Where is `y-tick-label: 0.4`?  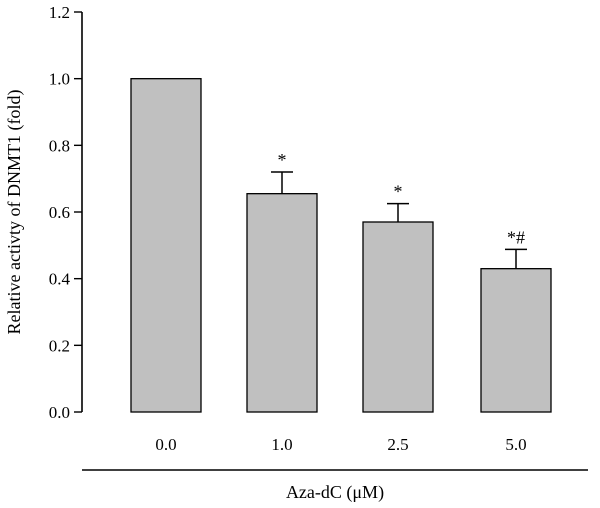
y-tick-label: 0.4 is located at coordinates (60, 279).